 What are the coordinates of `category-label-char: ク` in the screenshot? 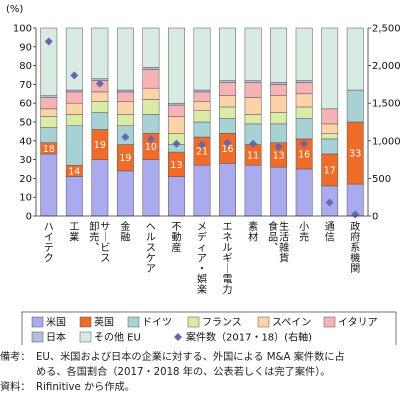 It's located at (49, 259).